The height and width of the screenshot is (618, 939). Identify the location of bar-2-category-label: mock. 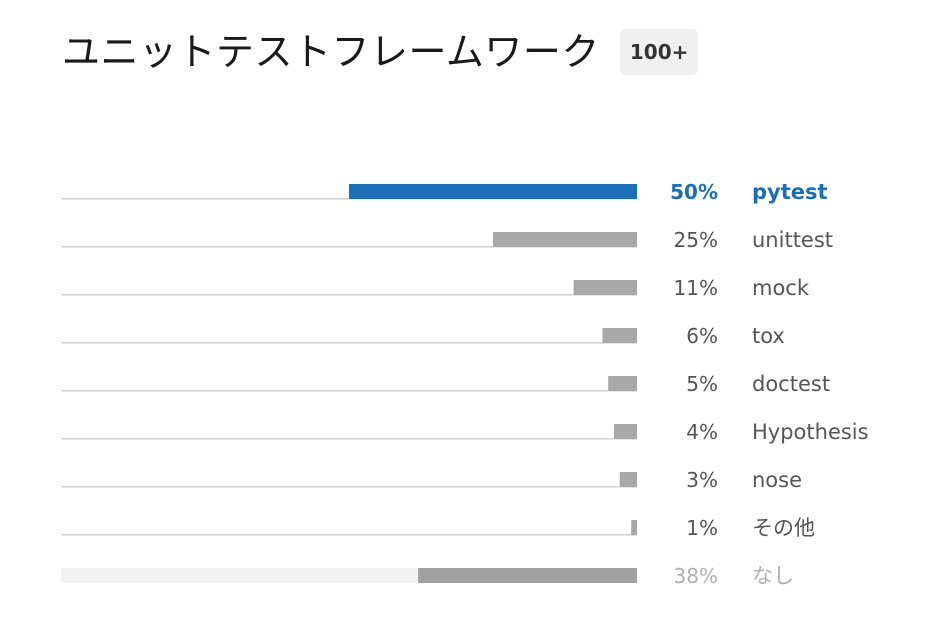
(781, 288).